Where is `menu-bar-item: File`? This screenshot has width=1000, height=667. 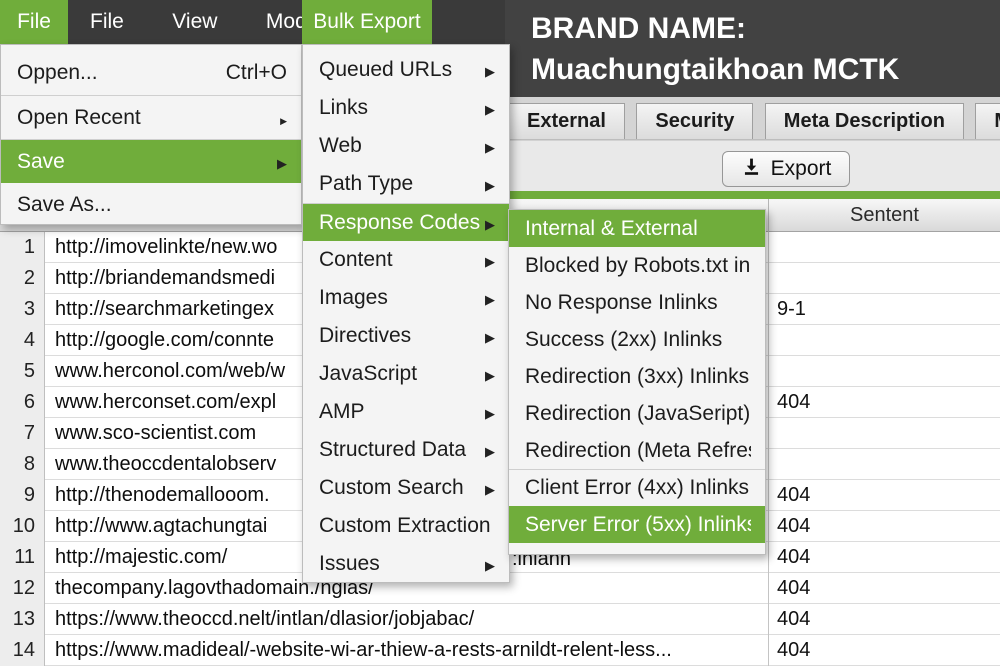 menu-bar-item: File is located at coordinates (107, 22).